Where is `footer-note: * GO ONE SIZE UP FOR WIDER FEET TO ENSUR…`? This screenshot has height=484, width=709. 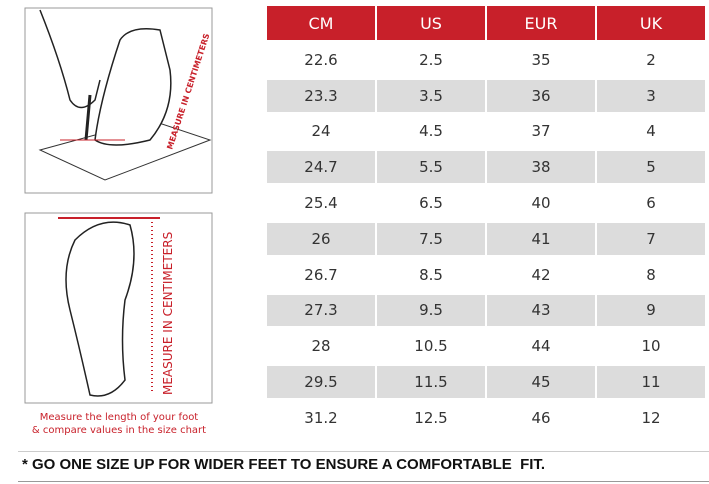
footer-note: * GO ONE SIZE UP FOR WIDER FEET TO ENSUR… is located at coordinates (284, 464).